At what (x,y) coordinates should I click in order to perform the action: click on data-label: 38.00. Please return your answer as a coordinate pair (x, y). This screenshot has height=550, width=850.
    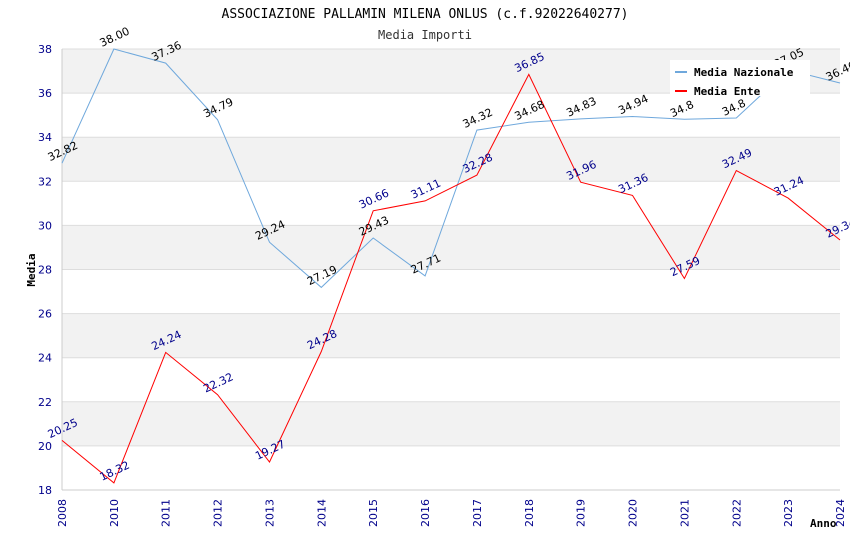
    Looking at the image, I should click on (115, 37).